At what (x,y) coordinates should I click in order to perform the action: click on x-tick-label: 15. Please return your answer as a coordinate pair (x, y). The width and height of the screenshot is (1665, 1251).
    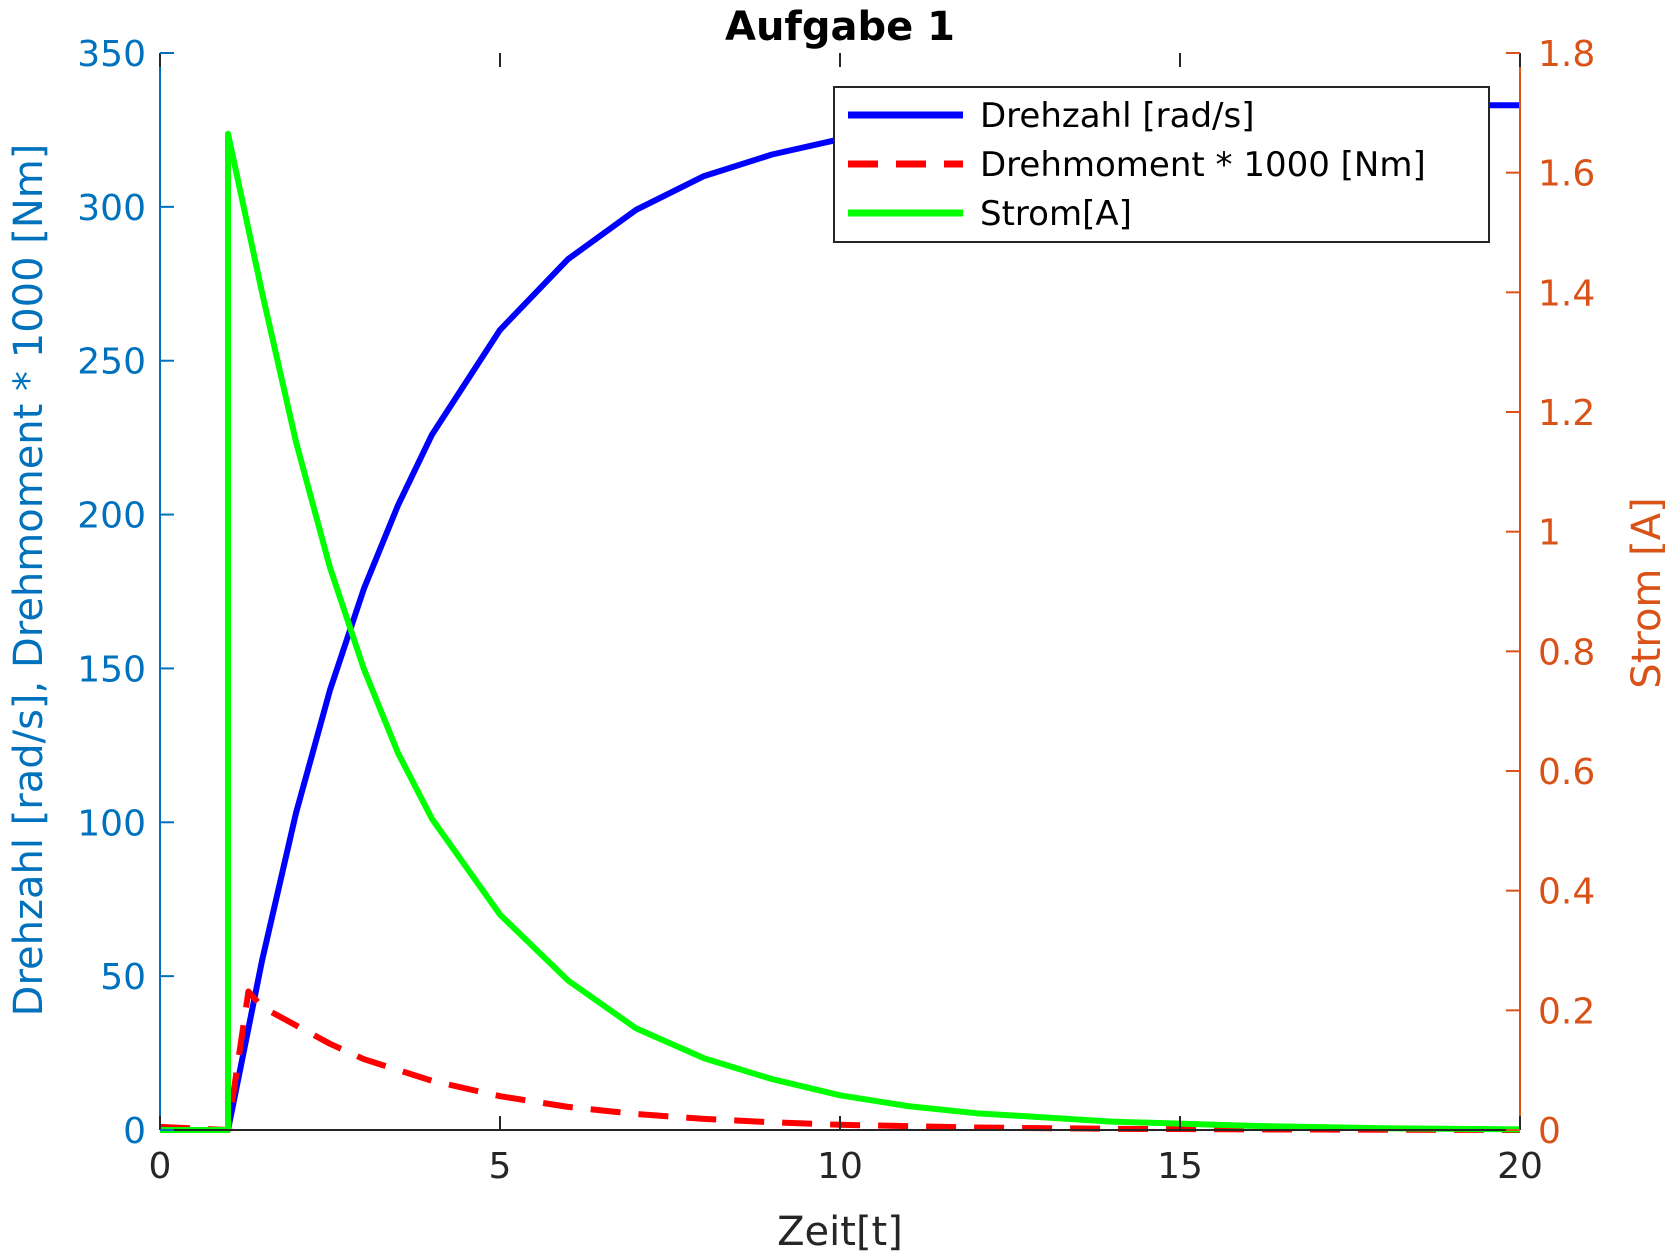
    Looking at the image, I should click on (1180, 1166).